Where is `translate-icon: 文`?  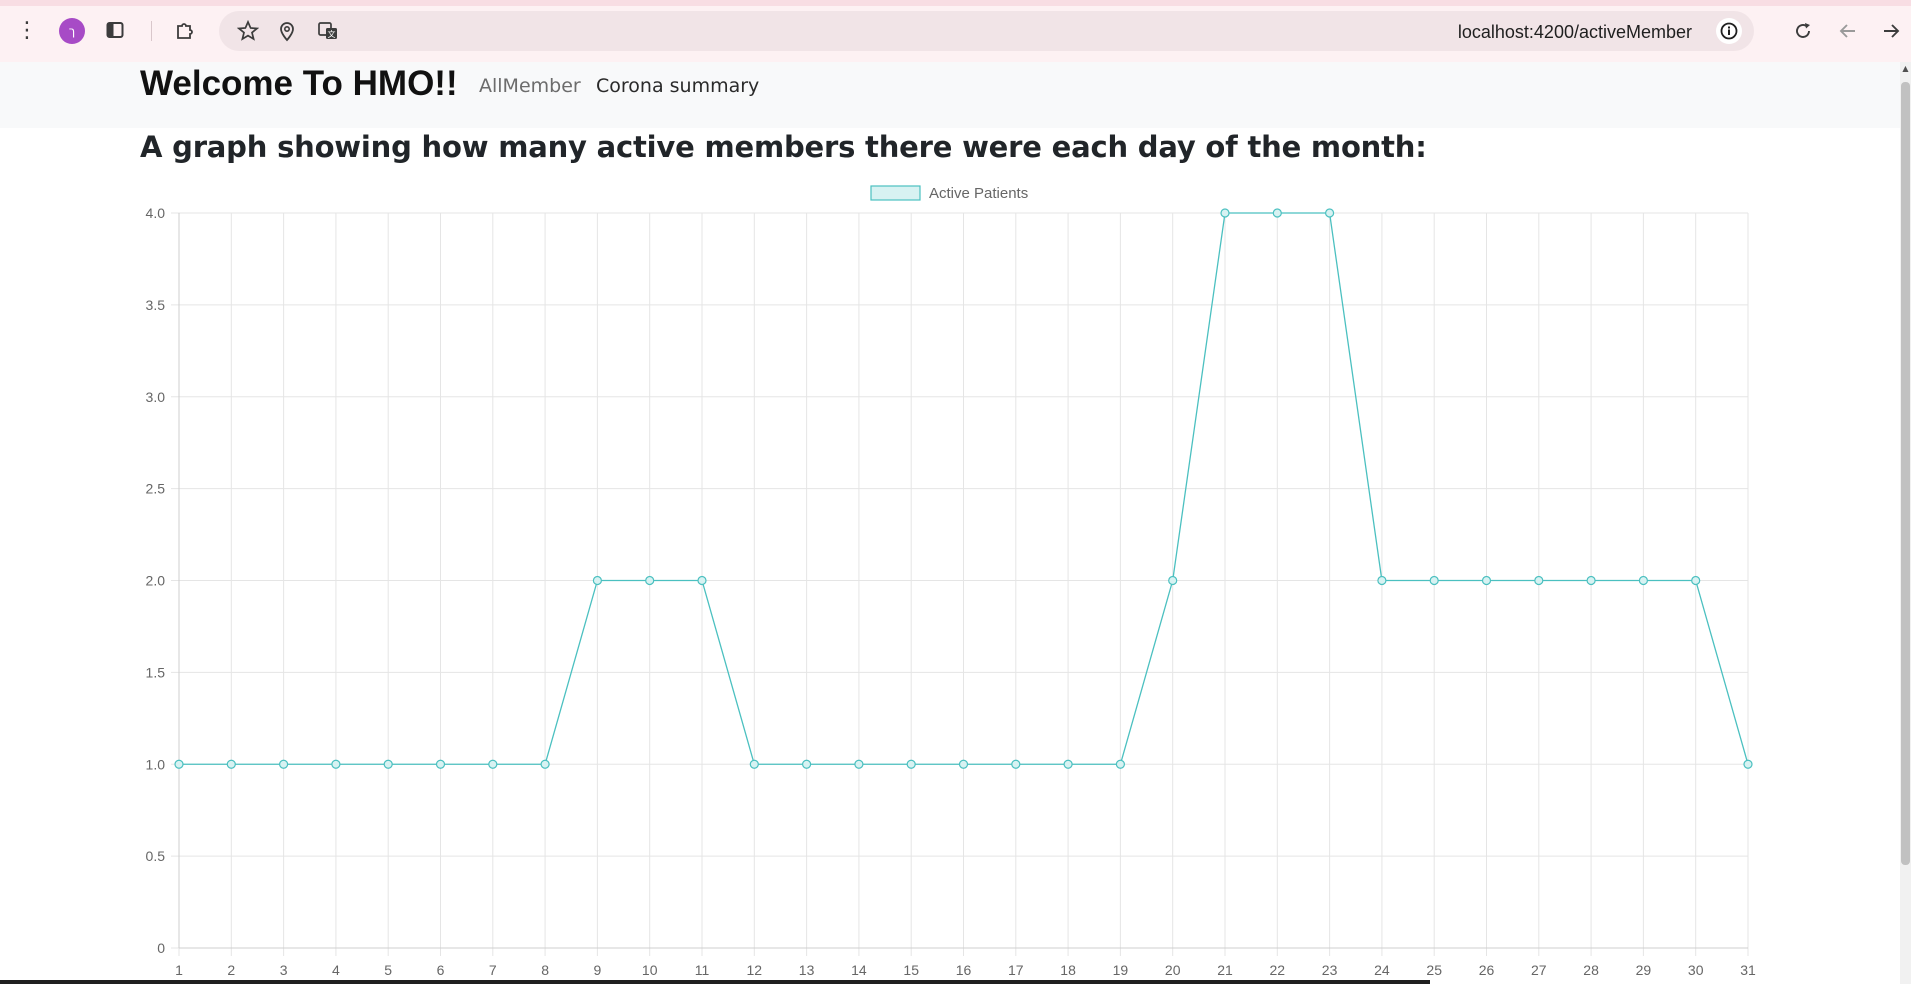
translate-icon: 文 is located at coordinates (328, 31).